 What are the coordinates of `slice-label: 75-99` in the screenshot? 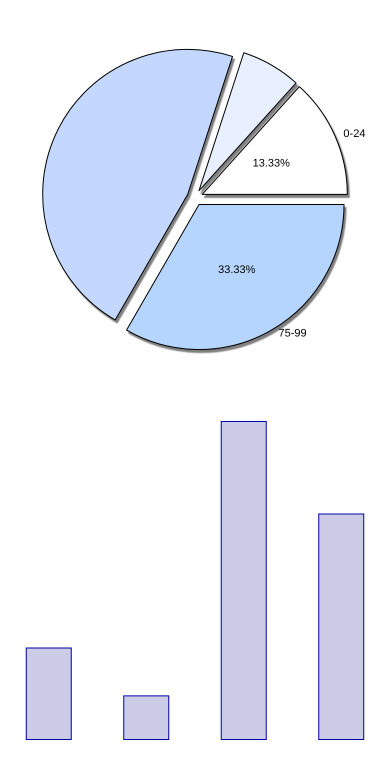 It's located at (292, 334).